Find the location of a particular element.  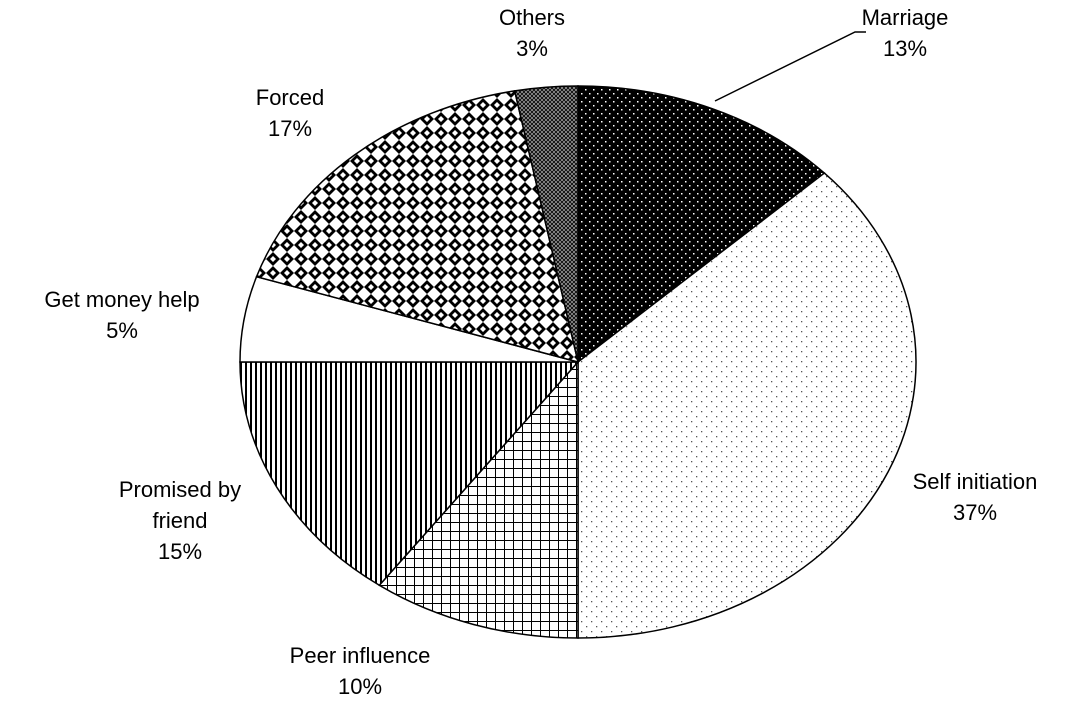

category-label: Self initiation is located at coordinates (975, 481).